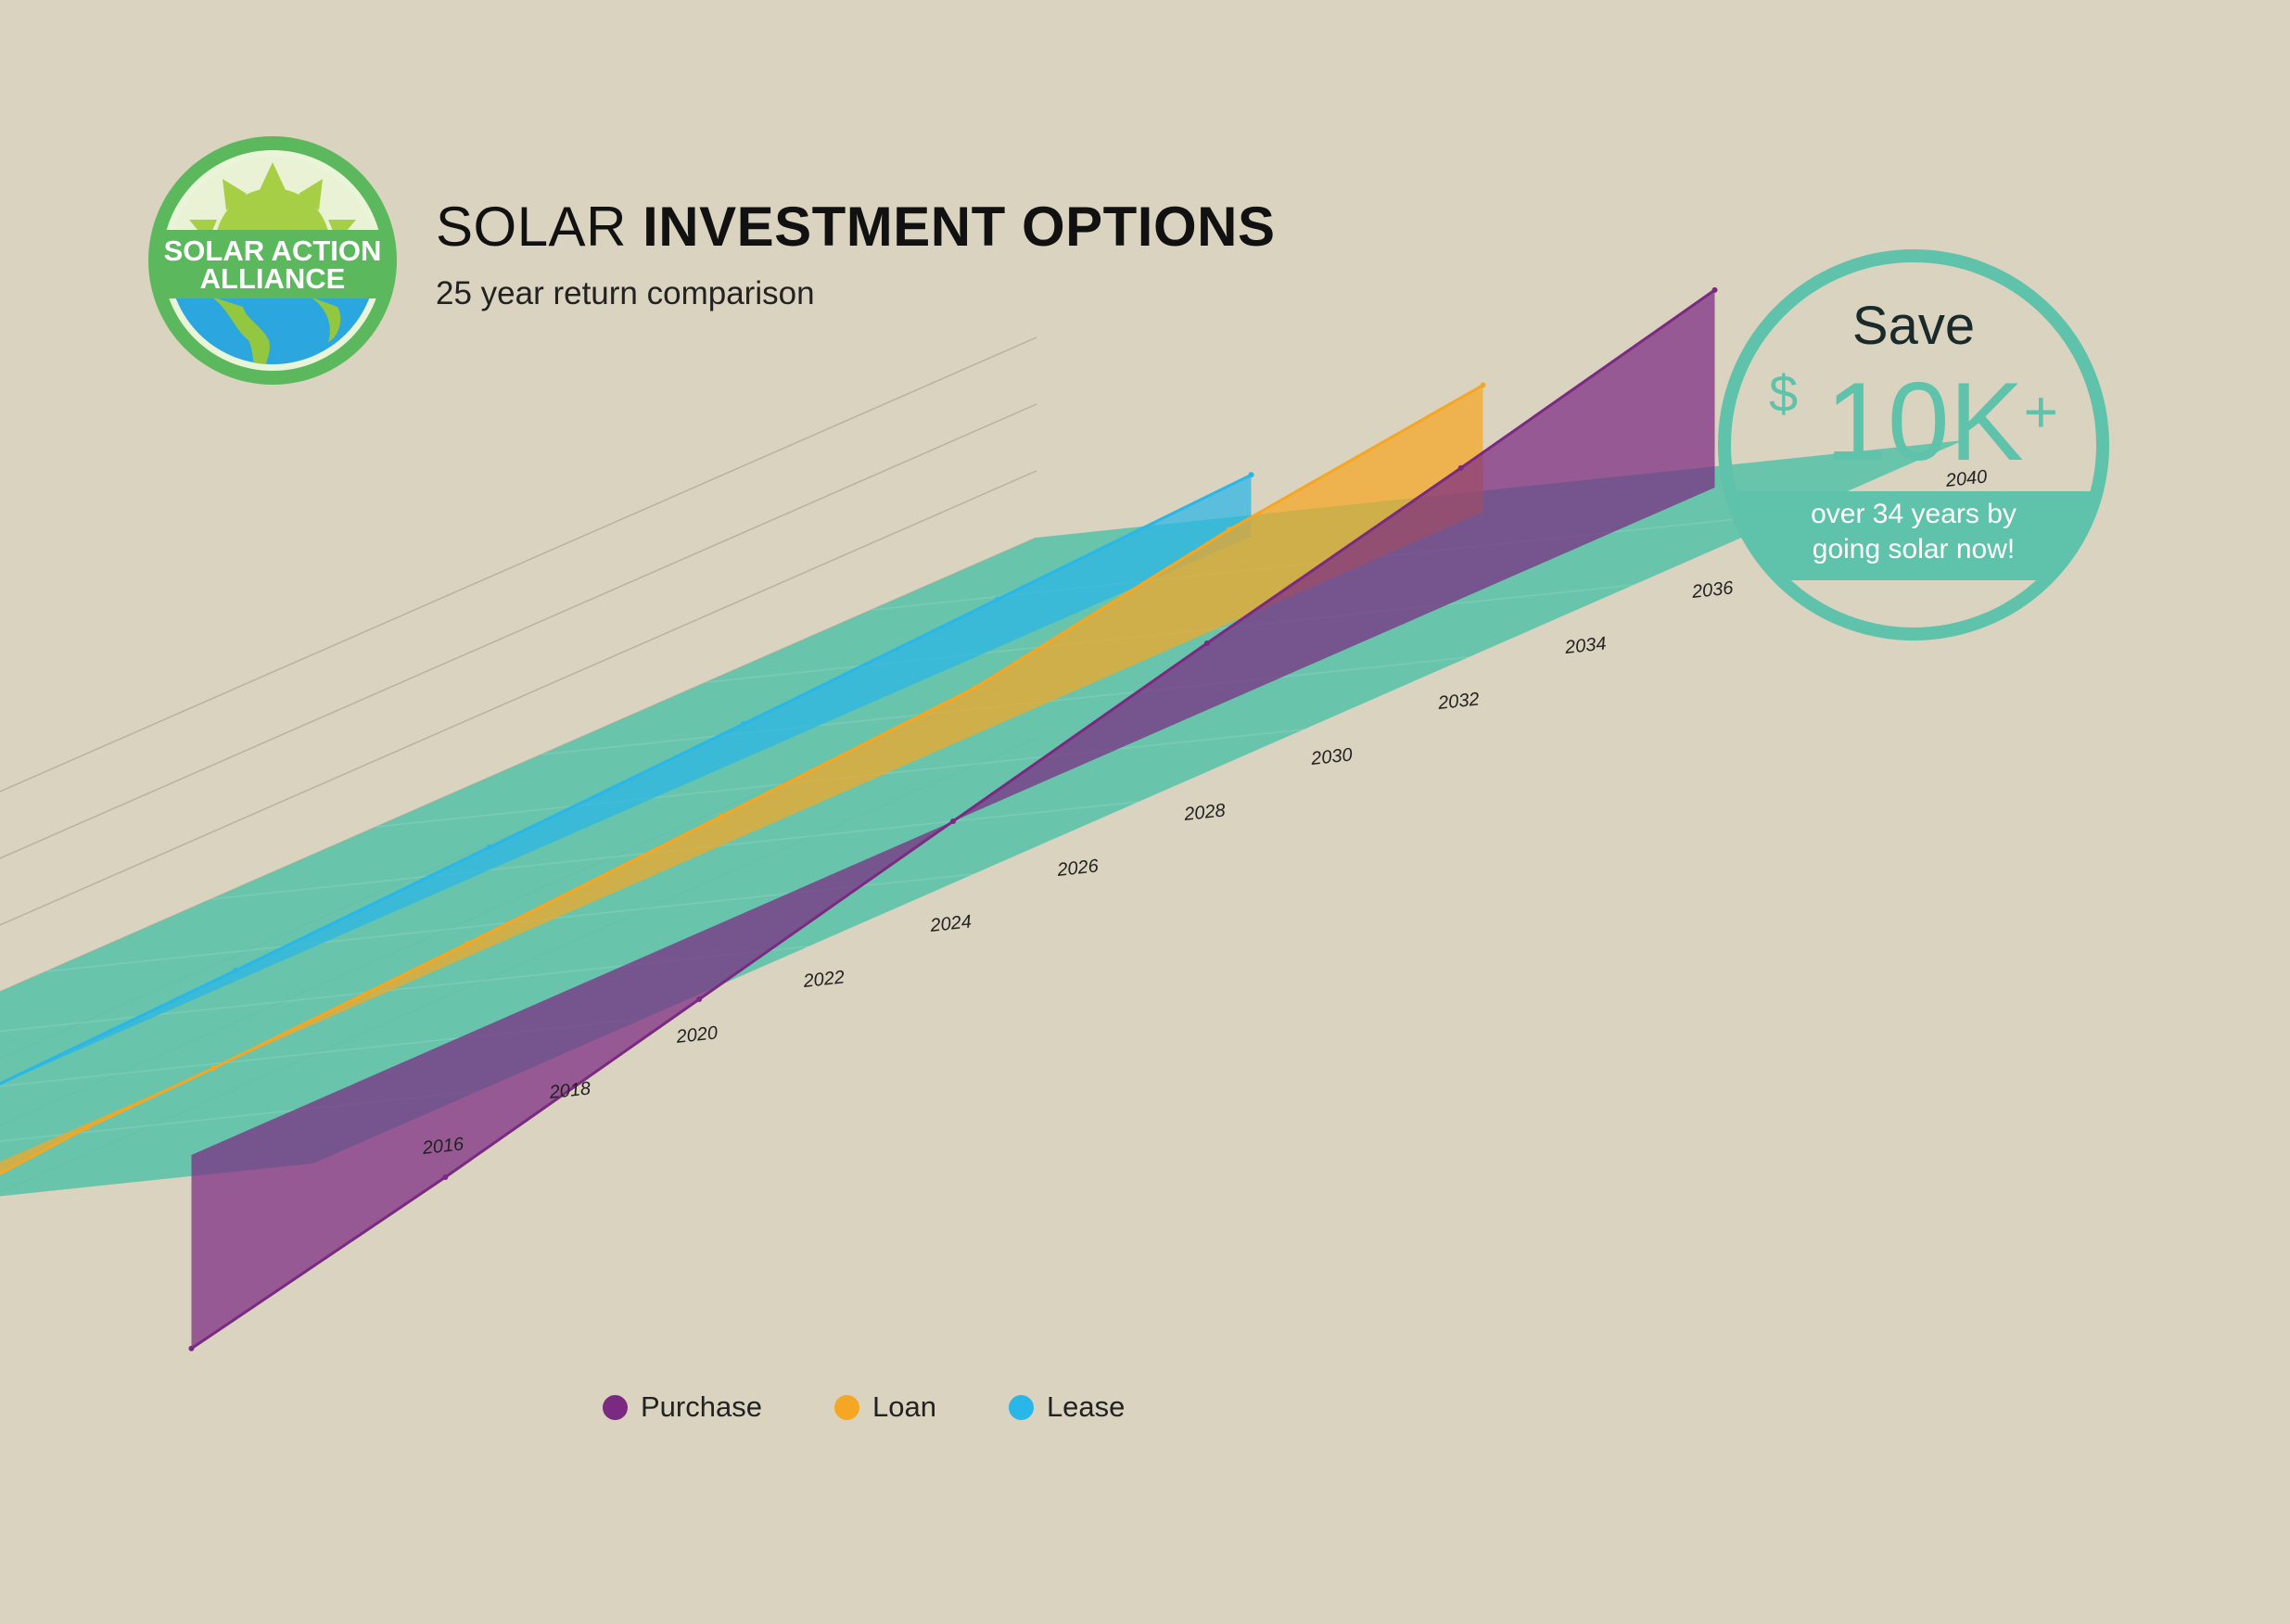 Image resolution: width=2290 pixels, height=1624 pixels. What do you see at coordinates (903, 1406) in the screenshot?
I see `legend-label: Loan` at bounding box center [903, 1406].